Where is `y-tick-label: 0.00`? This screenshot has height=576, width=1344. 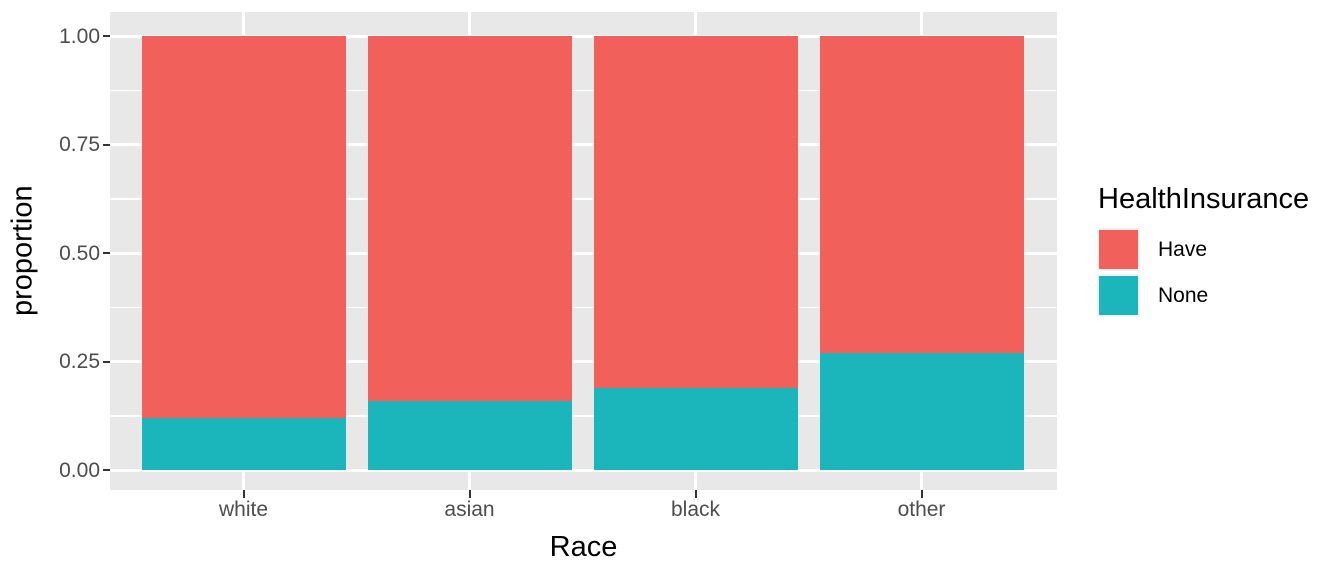
y-tick-label: 0.00 is located at coordinates (79, 470).